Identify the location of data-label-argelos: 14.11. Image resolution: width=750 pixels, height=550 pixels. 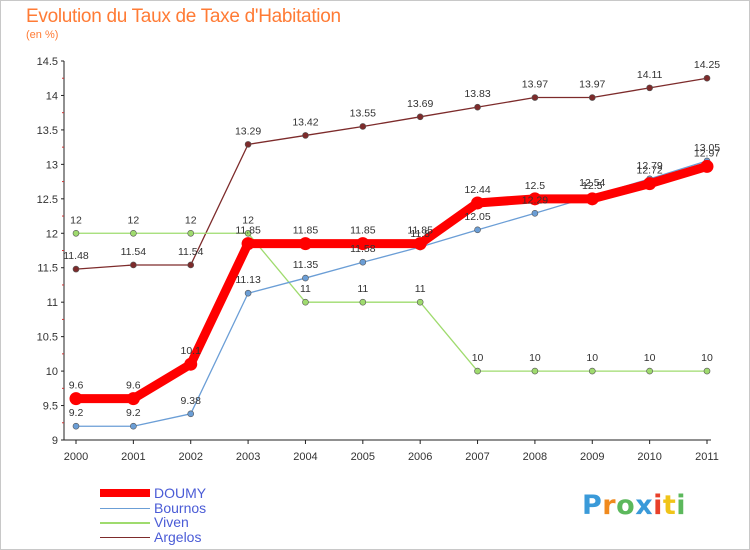
(650, 75).